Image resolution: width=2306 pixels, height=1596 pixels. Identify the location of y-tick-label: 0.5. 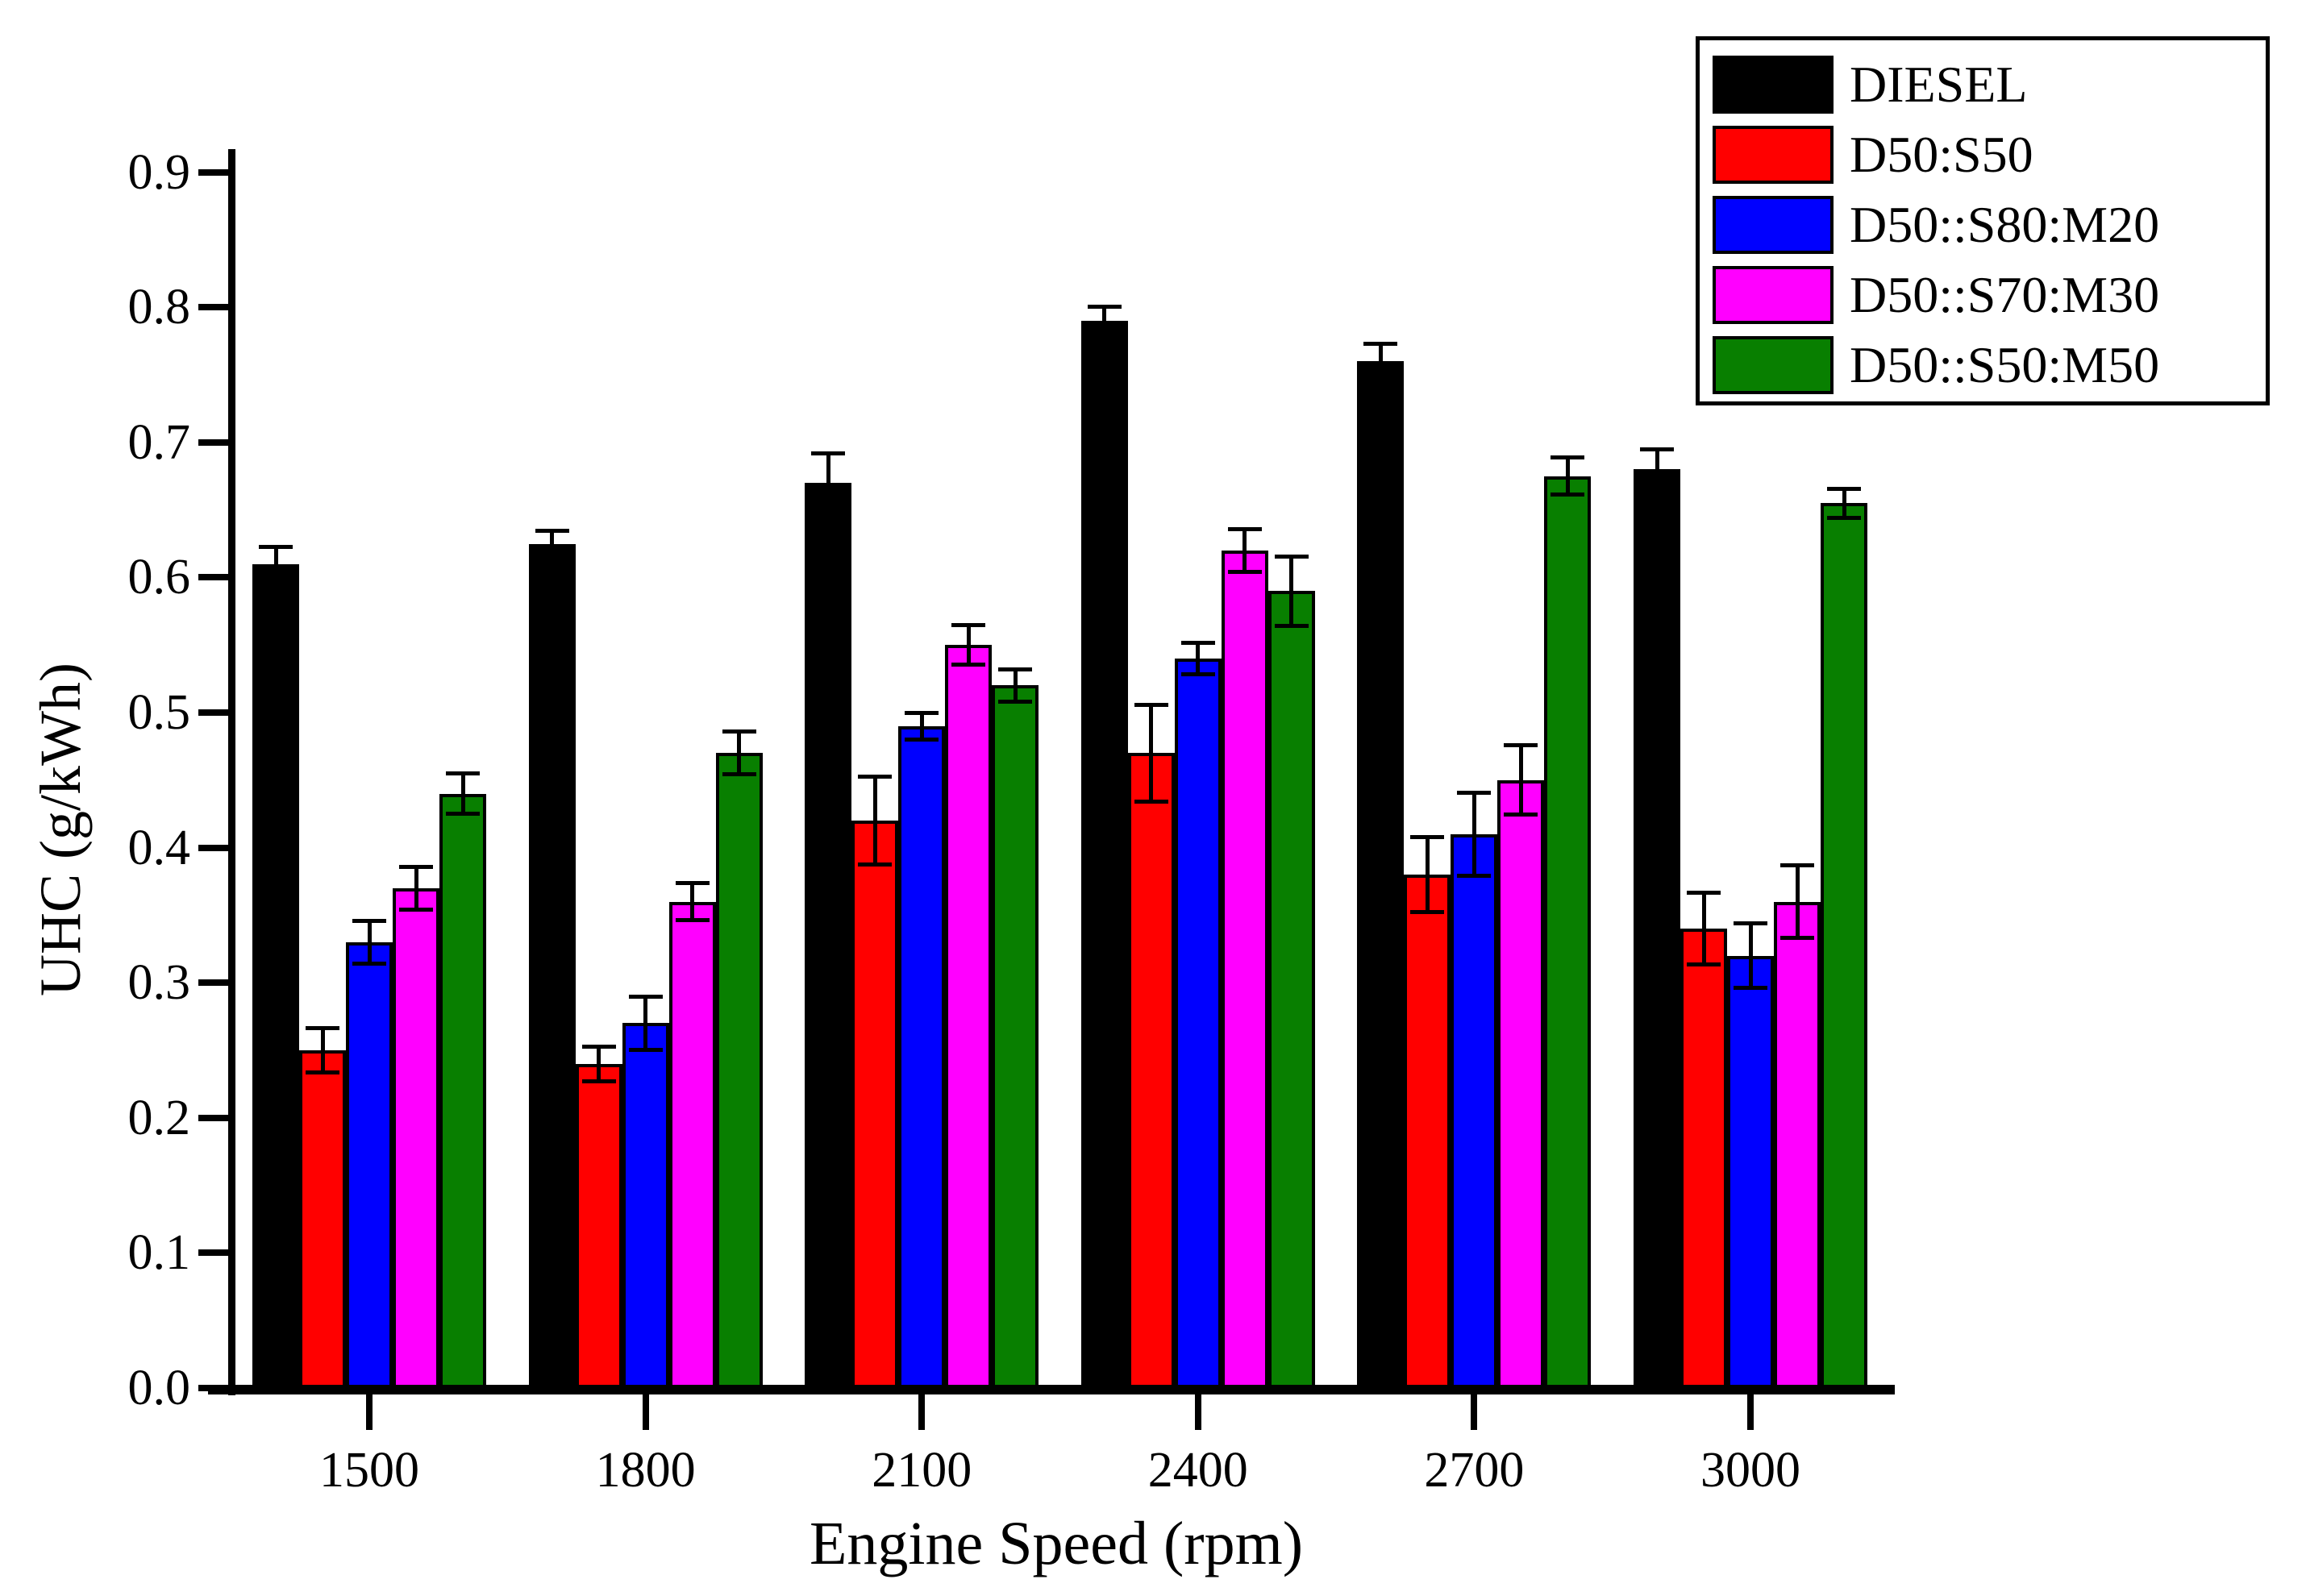
(159, 712).